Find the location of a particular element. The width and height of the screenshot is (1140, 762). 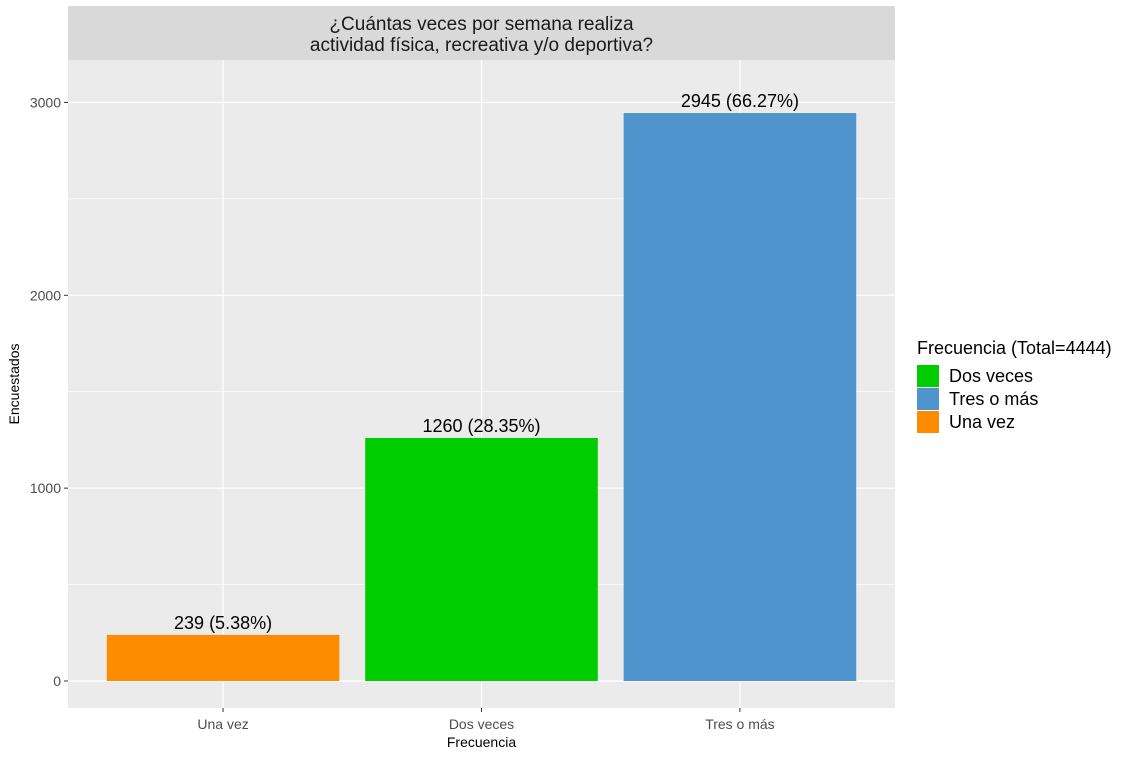

data-label: 1260 (28.35%) is located at coordinates (481, 426).